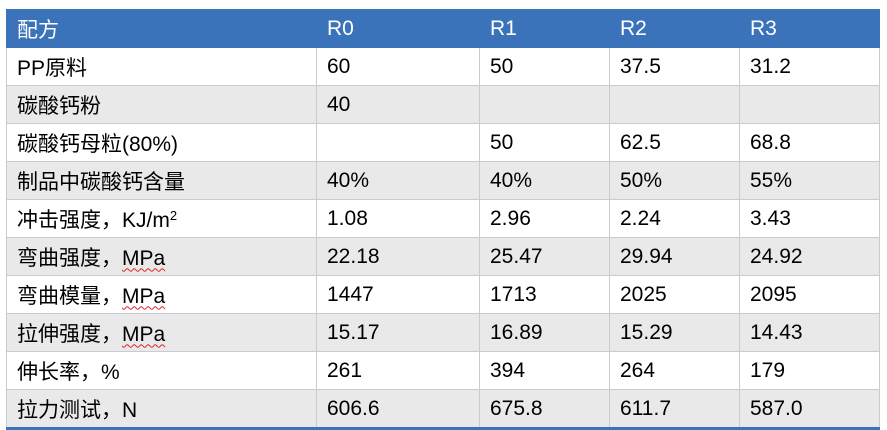 Image resolution: width=887 pixels, height=430 pixels. I want to click on table-cell: 50%, so click(674, 180).